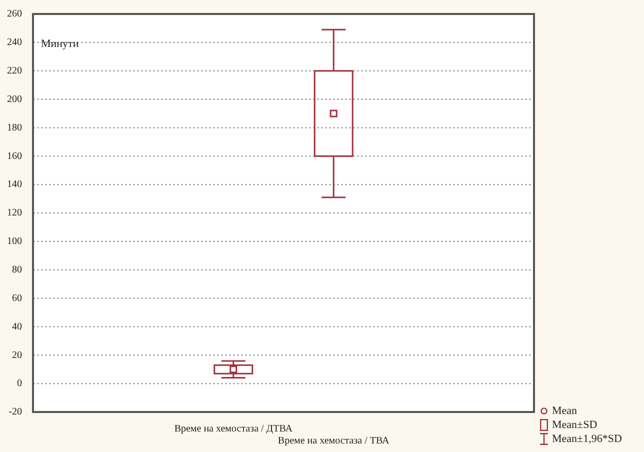 This screenshot has width=644, height=452. I want to click on y-tick-label: 120, so click(14, 213).